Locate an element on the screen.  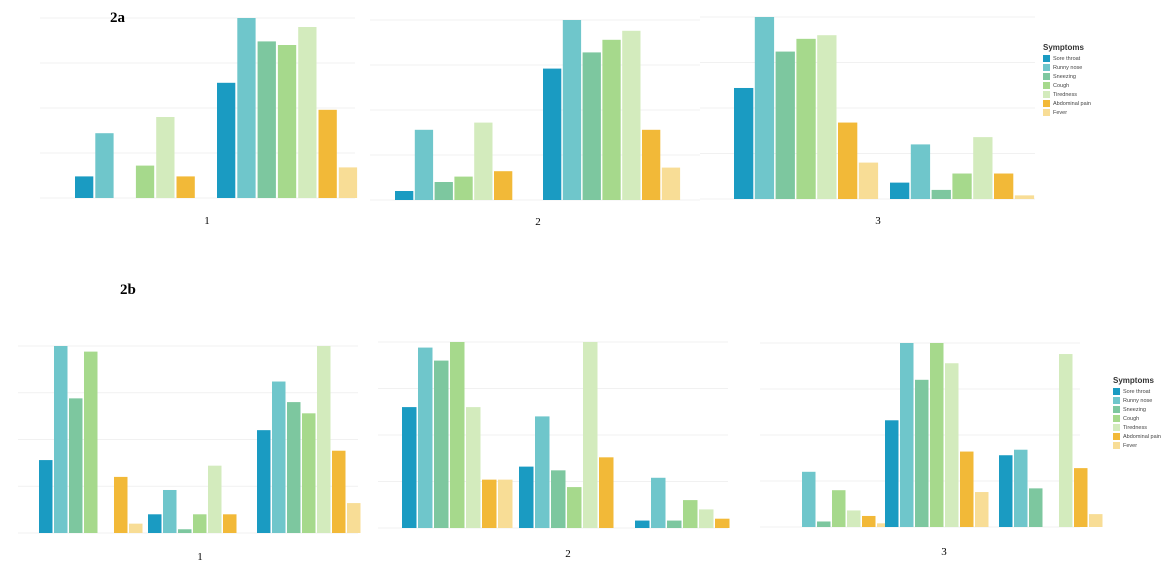
legend-label: Sneezing is located at coordinates (1064, 76).